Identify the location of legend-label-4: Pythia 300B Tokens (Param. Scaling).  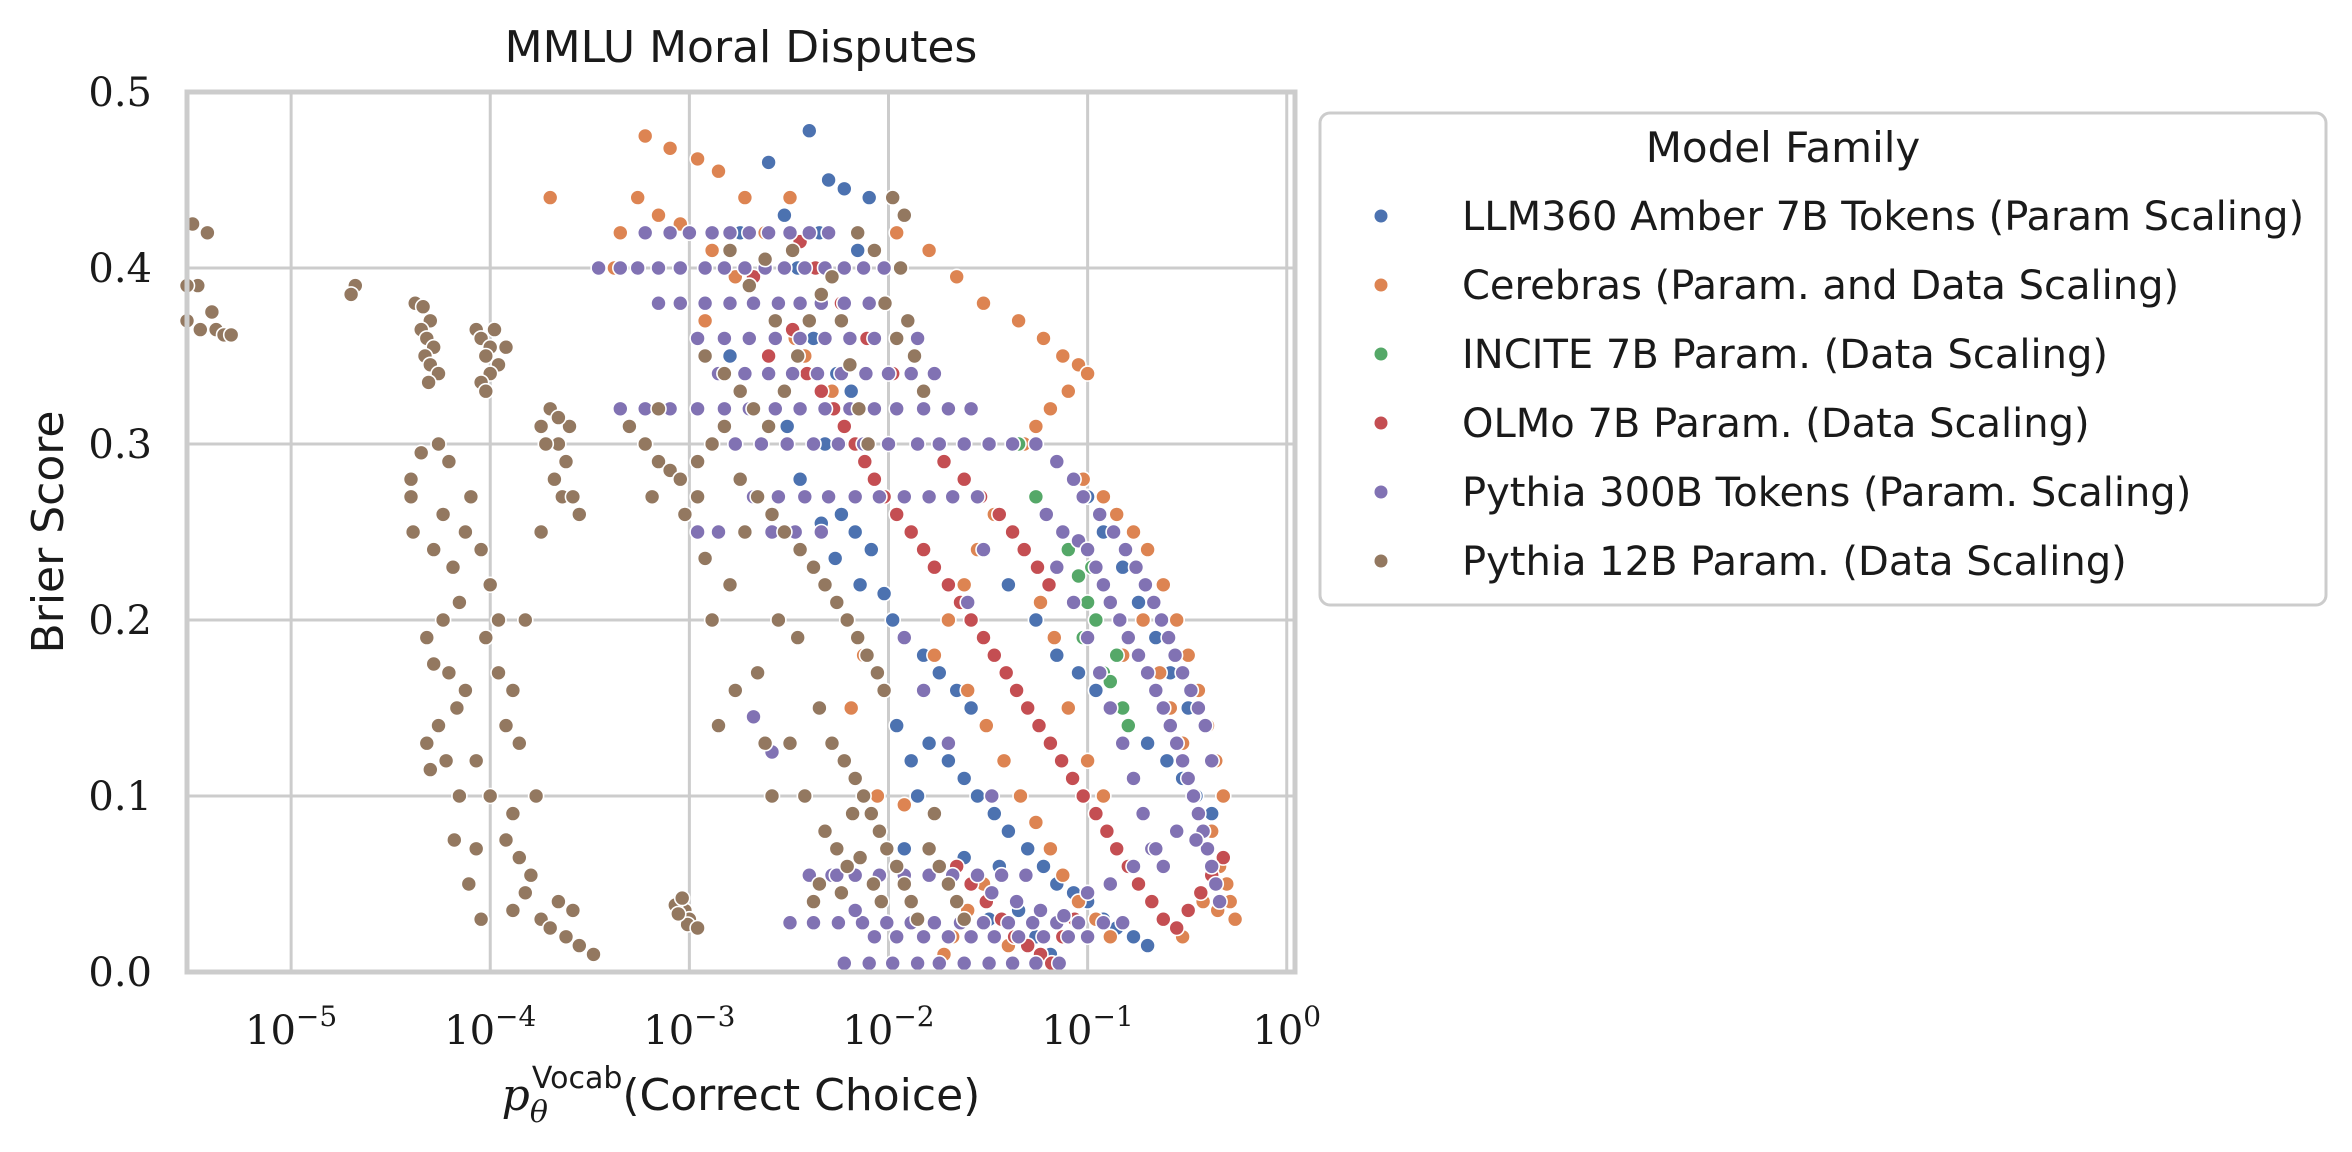
(1826, 493).